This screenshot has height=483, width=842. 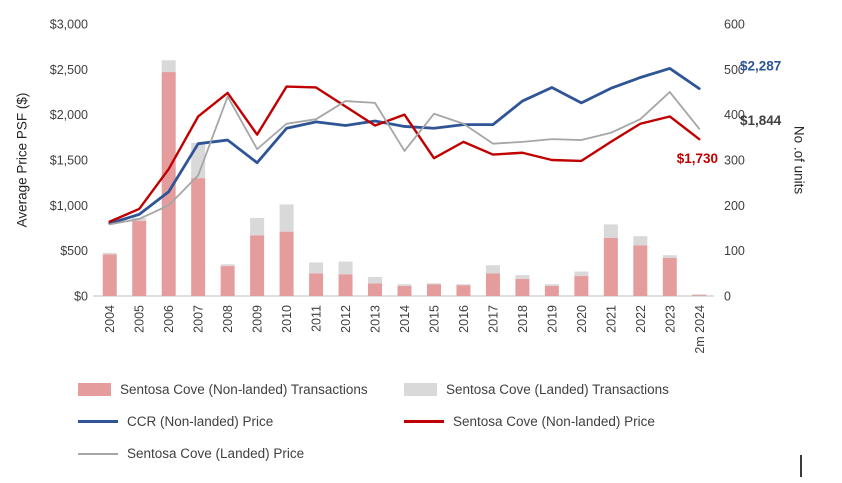 I want to click on legend-swatch-landed-transactions, so click(x=420, y=389).